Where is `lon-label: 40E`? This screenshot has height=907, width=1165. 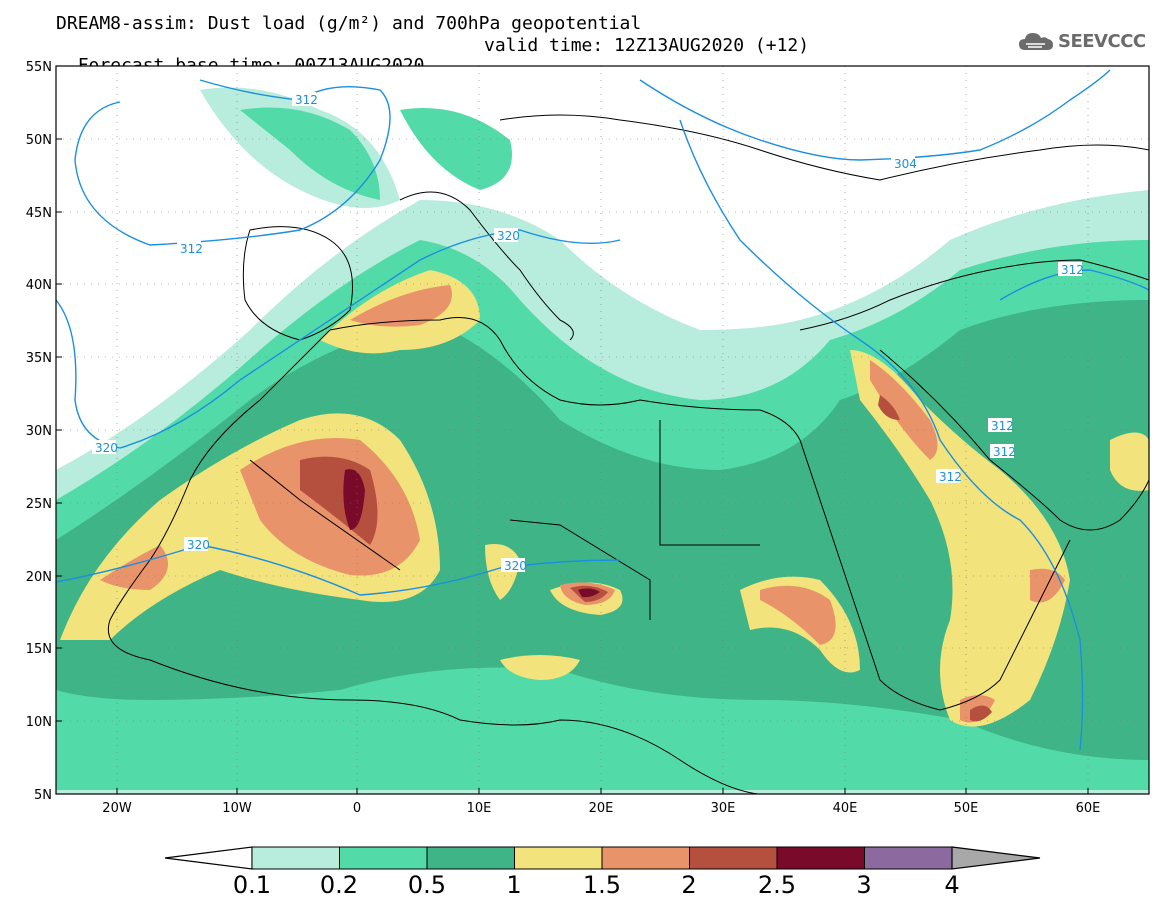 lon-label: 40E is located at coordinates (845, 808).